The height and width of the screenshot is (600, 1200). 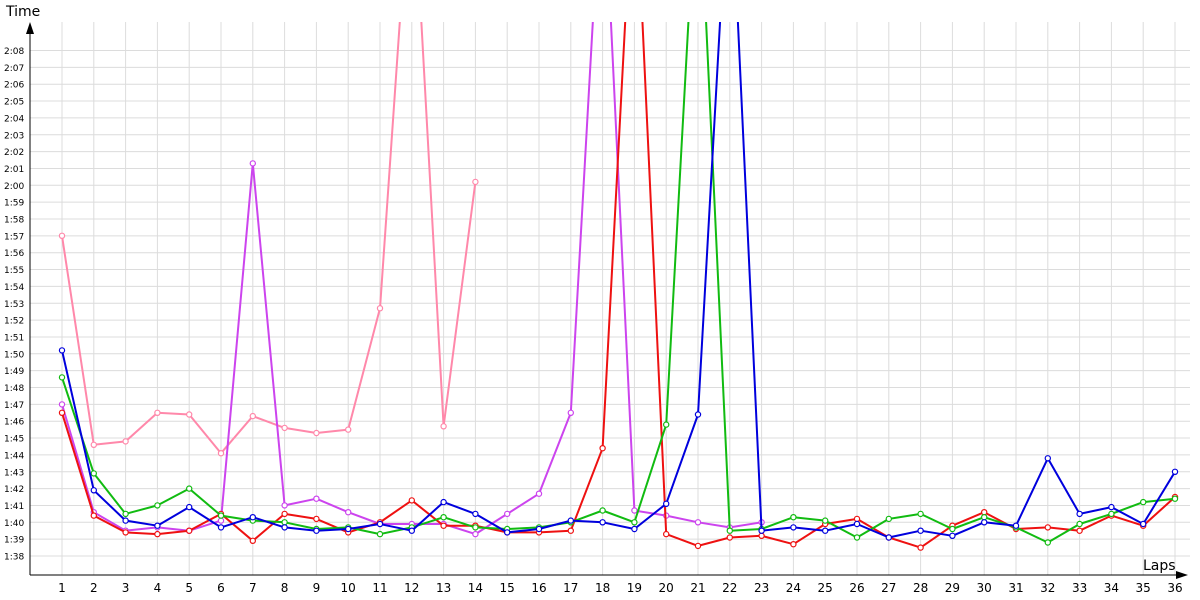 What do you see at coordinates (793, 588) in the screenshot?
I see `x-tick-label: 24` at bounding box center [793, 588].